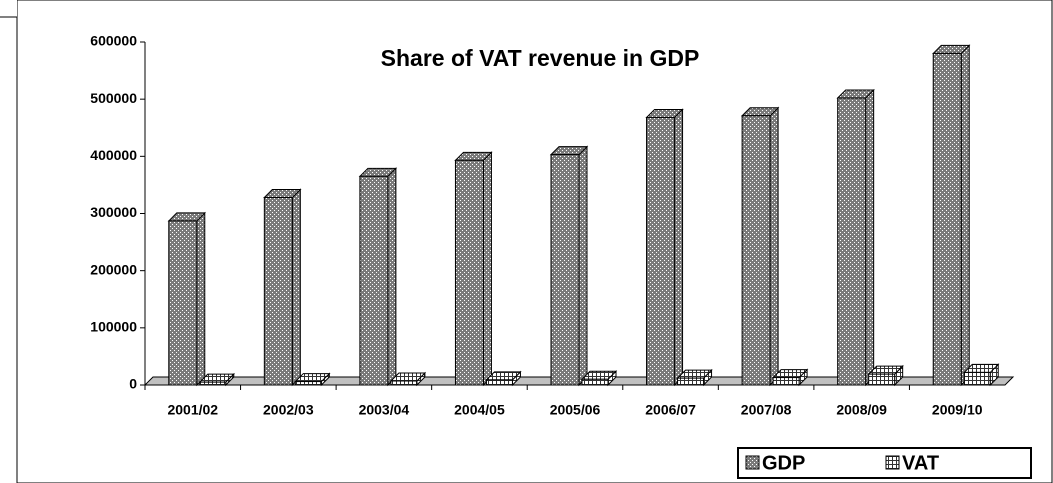 The width and height of the screenshot is (1053, 483). What do you see at coordinates (113, 327) in the screenshot?
I see `y-tick-label: 100000` at bounding box center [113, 327].